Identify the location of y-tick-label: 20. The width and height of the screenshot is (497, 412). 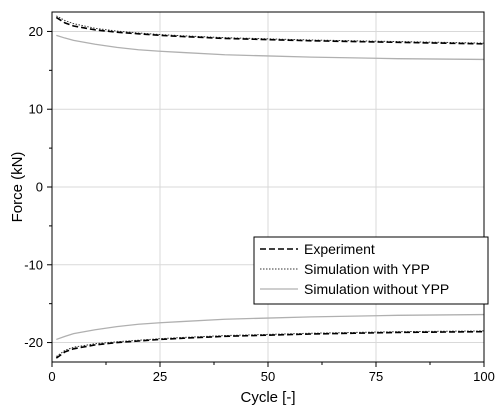
(36, 31).